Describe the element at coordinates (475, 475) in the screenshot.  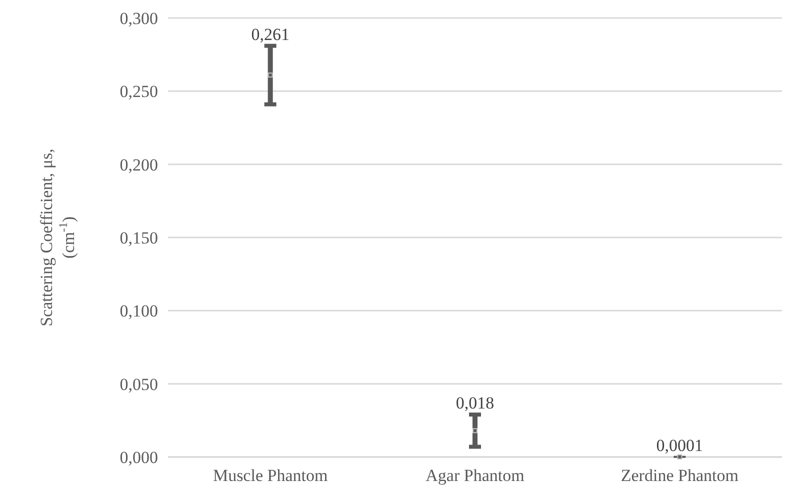
I see `x-tick-label: Agar Phantom` at that location.